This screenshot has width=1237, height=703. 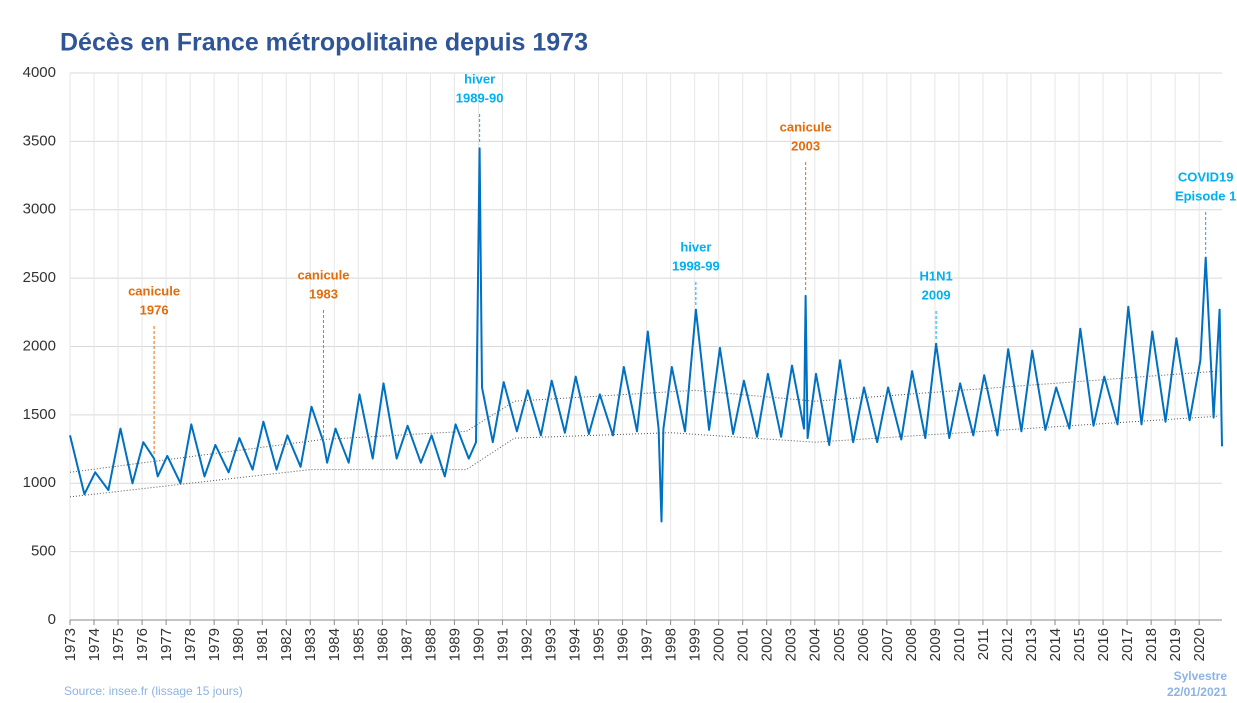 What do you see at coordinates (142, 644) in the screenshot?
I see `x-tick-label: 1976` at bounding box center [142, 644].